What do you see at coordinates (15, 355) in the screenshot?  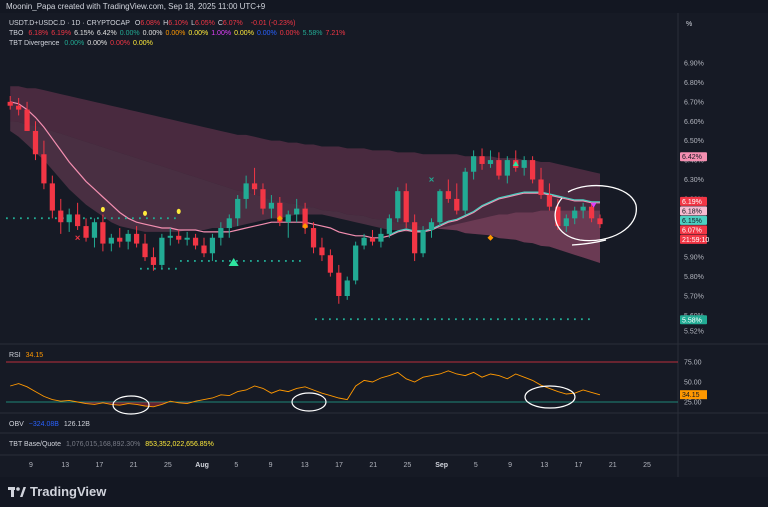 I see `rsi-label: RSI` at bounding box center [15, 355].